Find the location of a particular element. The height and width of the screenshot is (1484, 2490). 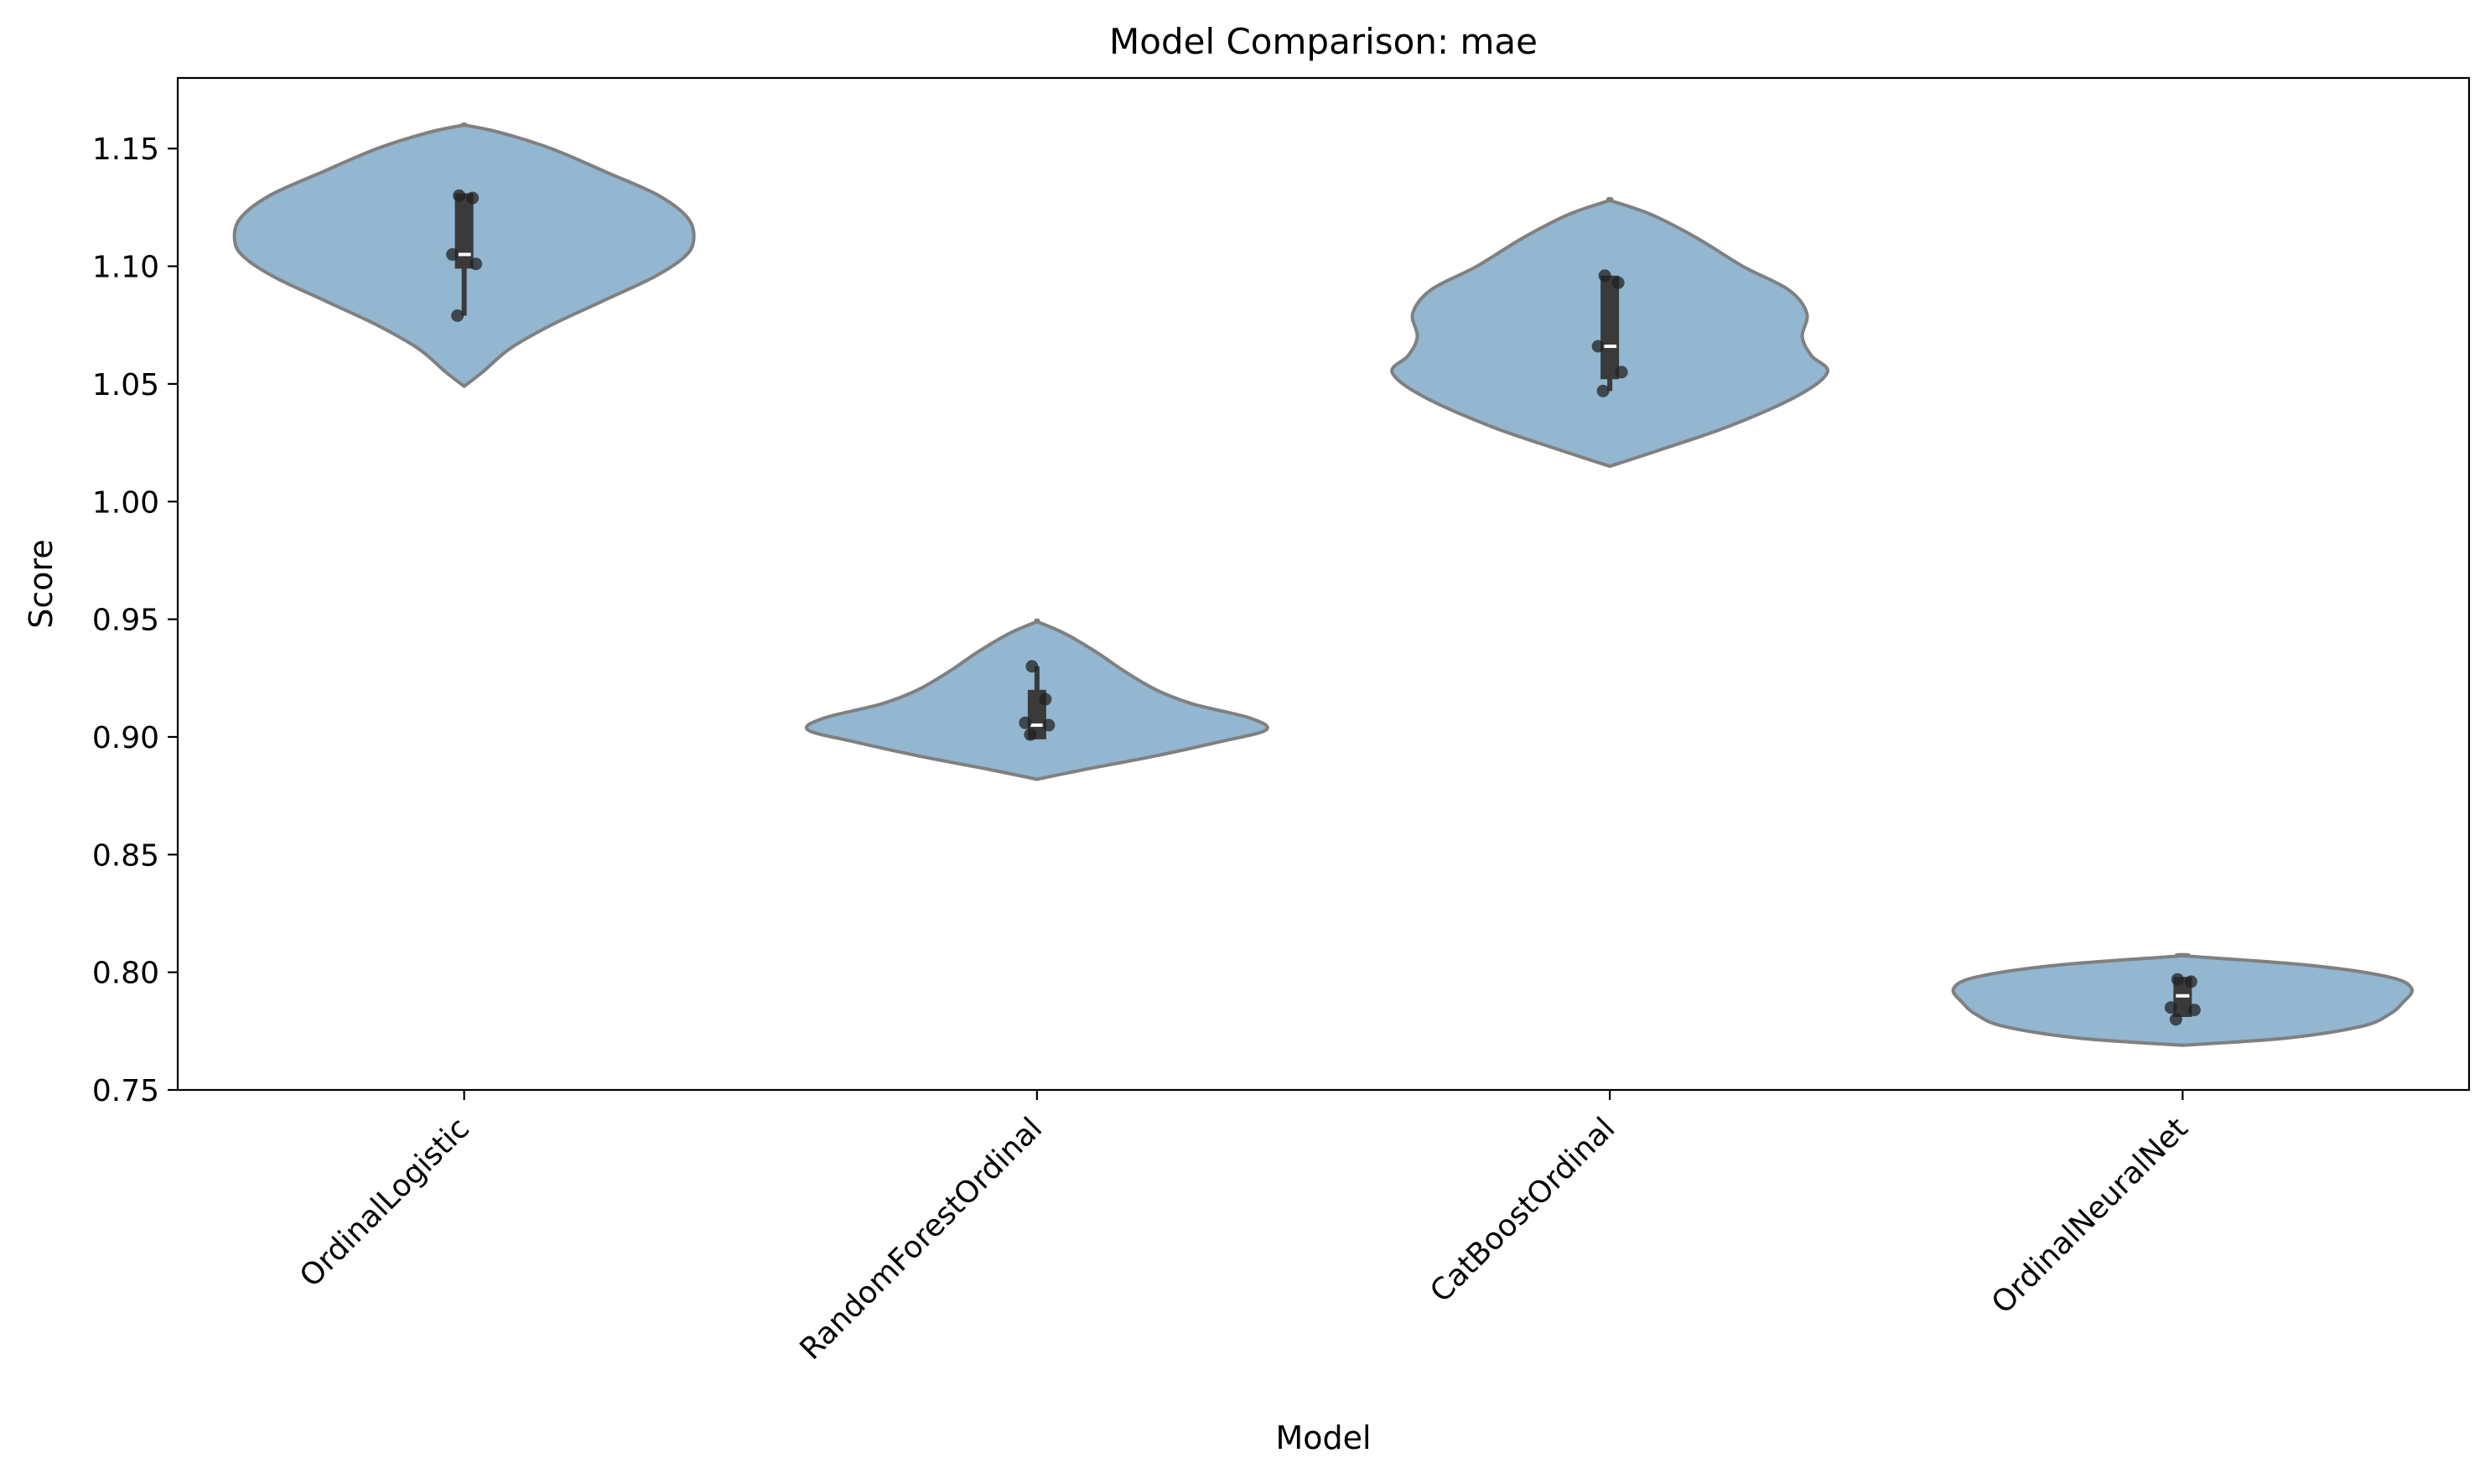

y-tick-label: 0.80 is located at coordinates (125, 974).